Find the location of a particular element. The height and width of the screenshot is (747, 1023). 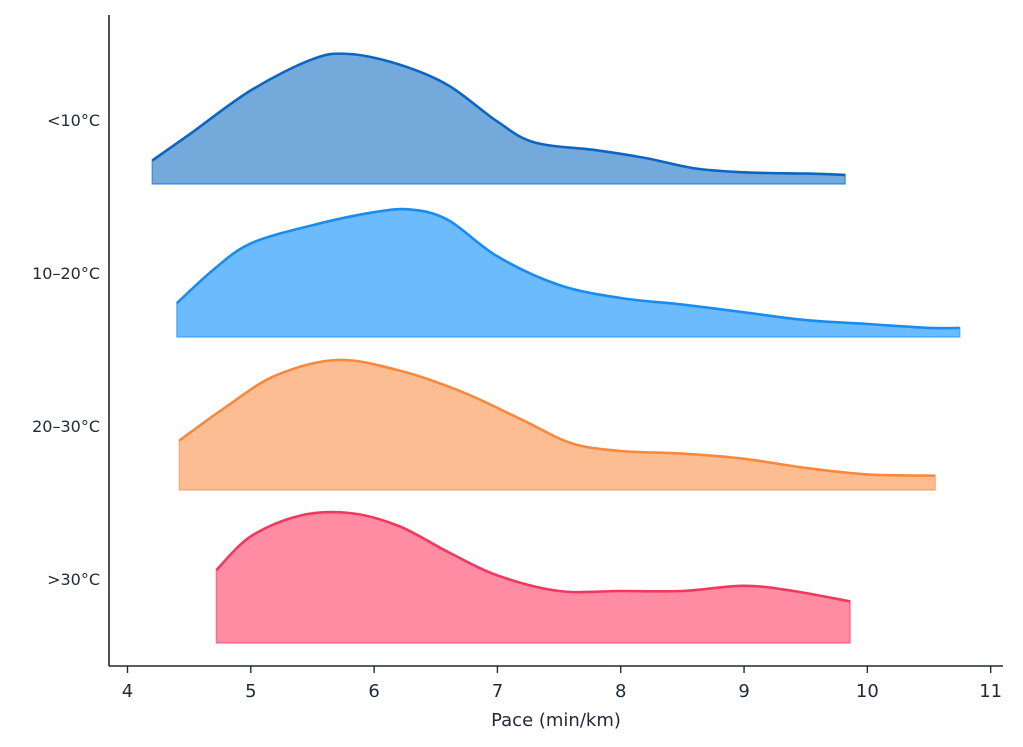

category-labels: <10°C 10–20°C 20–30°C >30°C is located at coordinates (66, 350).